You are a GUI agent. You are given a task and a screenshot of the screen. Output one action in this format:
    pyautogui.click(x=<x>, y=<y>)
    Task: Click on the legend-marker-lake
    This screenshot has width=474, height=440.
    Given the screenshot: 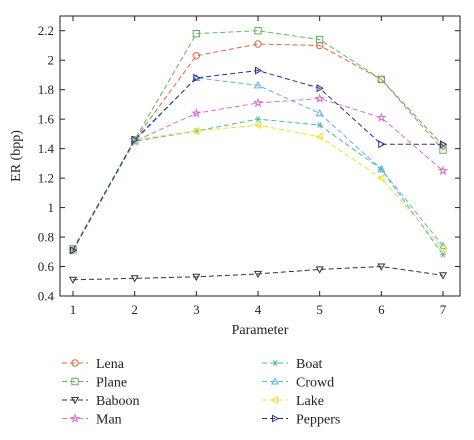 What is the action you would take?
    pyautogui.click(x=274, y=400)
    